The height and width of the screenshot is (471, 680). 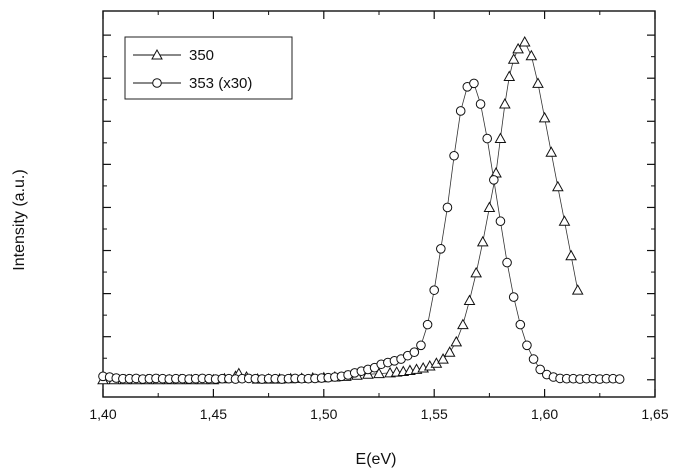 What do you see at coordinates (213, 414) in the screenshot?
I see `x-tick-label: 1,45` at bounding box center [213, 414].